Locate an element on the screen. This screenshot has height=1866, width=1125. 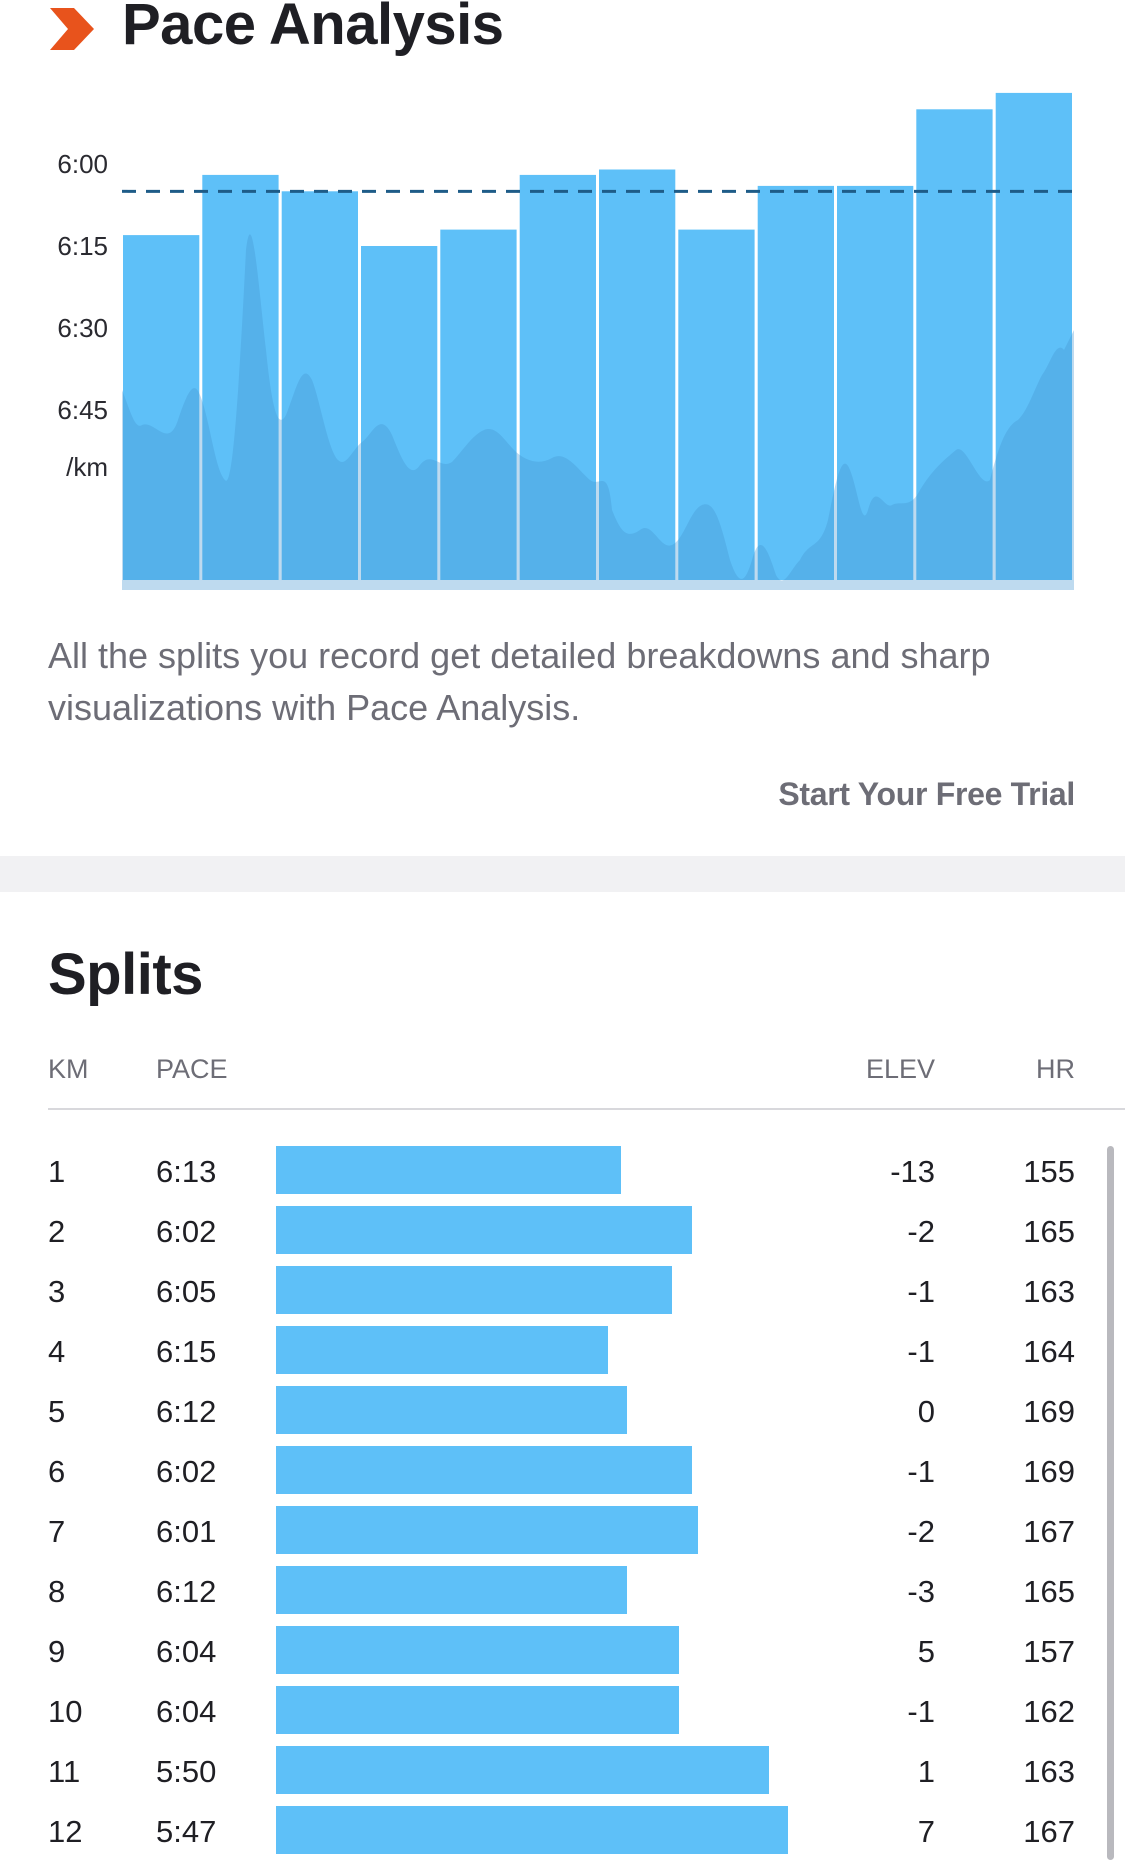
split-row: 9 6:04 5 157 is located at coordinates (562, 1656).